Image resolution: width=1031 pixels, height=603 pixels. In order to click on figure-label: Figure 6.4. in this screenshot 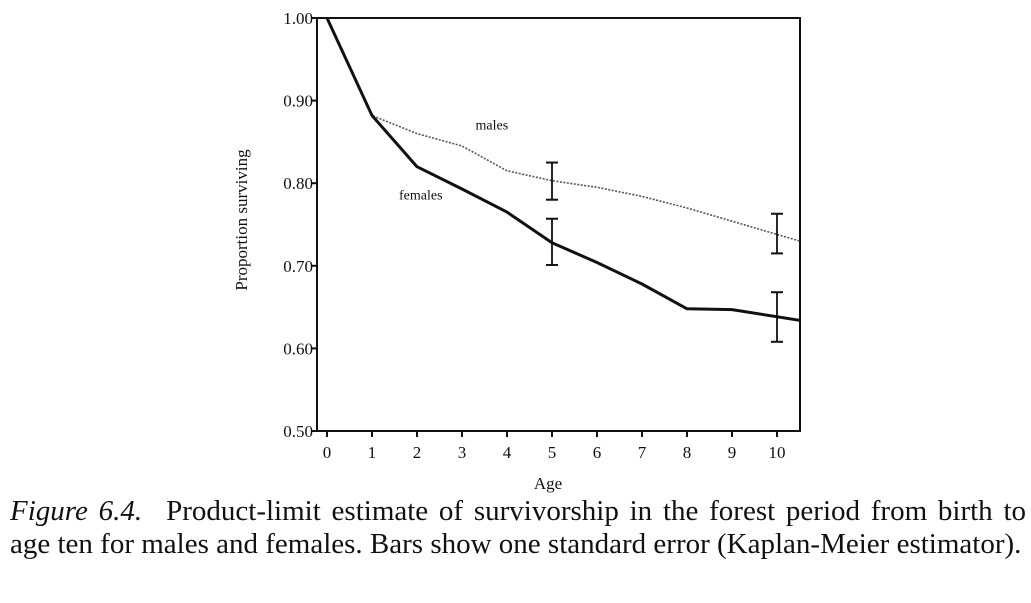, I will do `click(76, 511)`.